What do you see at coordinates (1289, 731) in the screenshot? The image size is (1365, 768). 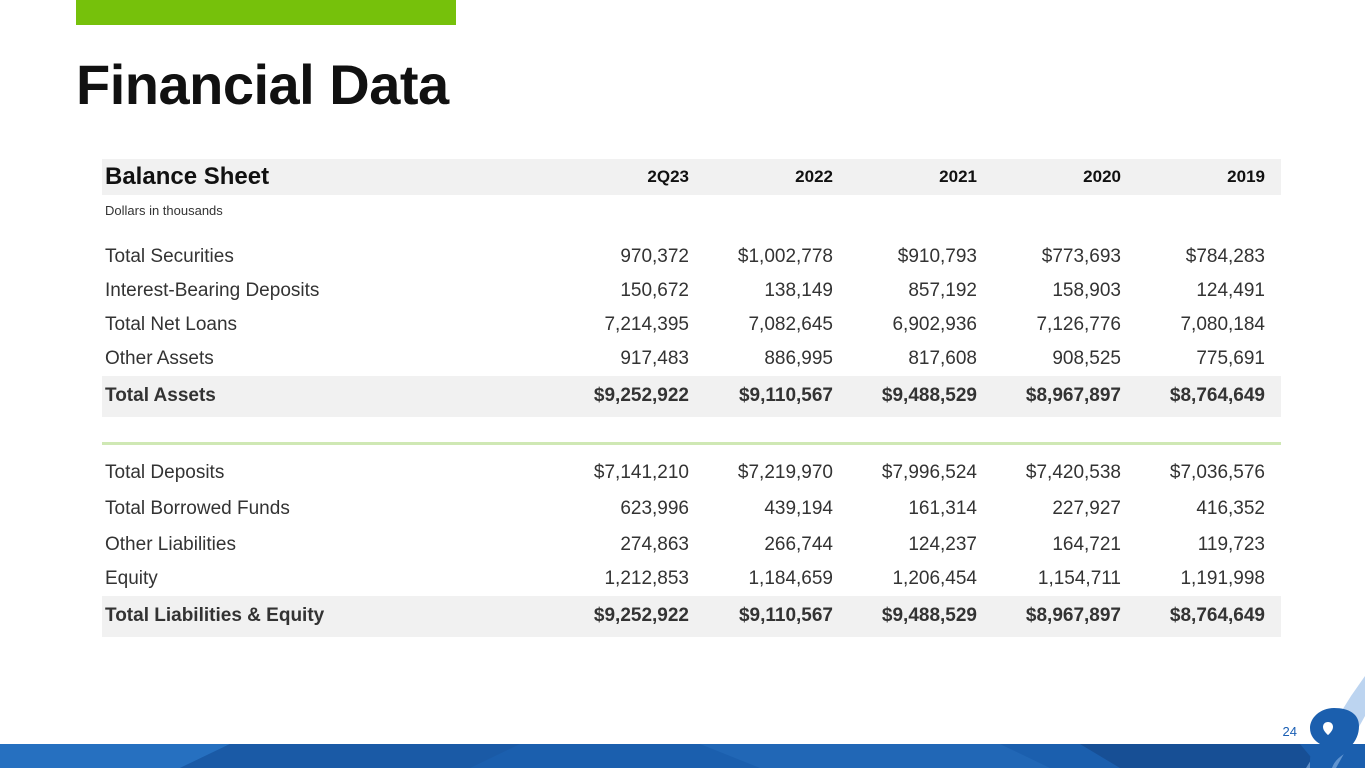 I see `page-number: 24` at bounding box center [1289, 731].